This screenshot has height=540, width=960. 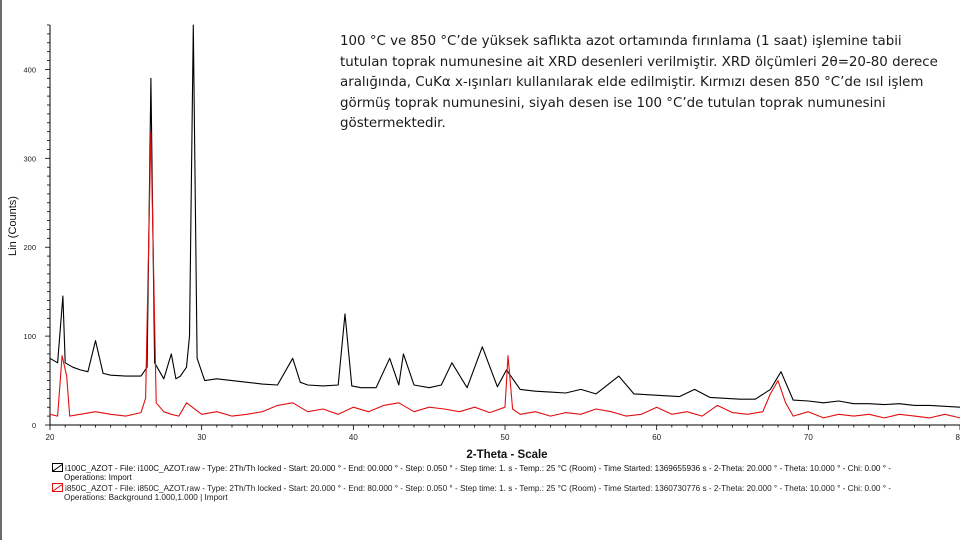 What do you see at coordinates (13, 226) in the screenshot?
I see `y-axis-label: Lin (Counts)` at bounding box center [13, 226].